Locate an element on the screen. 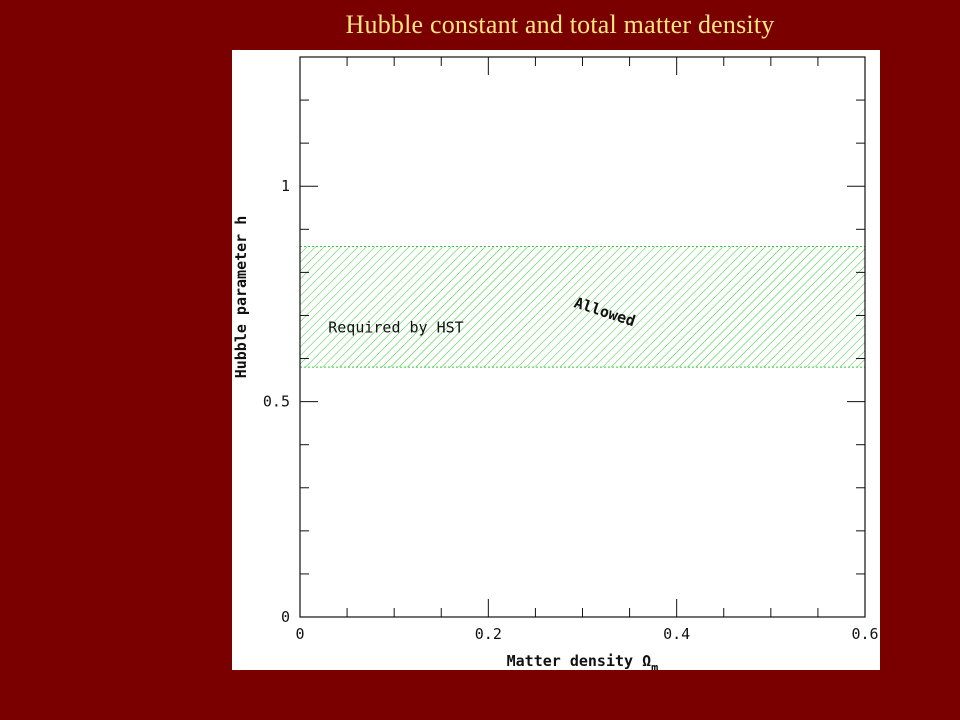 The image size is (960, 720). y-tick-label: 0 is located at coordinates (285, 617).